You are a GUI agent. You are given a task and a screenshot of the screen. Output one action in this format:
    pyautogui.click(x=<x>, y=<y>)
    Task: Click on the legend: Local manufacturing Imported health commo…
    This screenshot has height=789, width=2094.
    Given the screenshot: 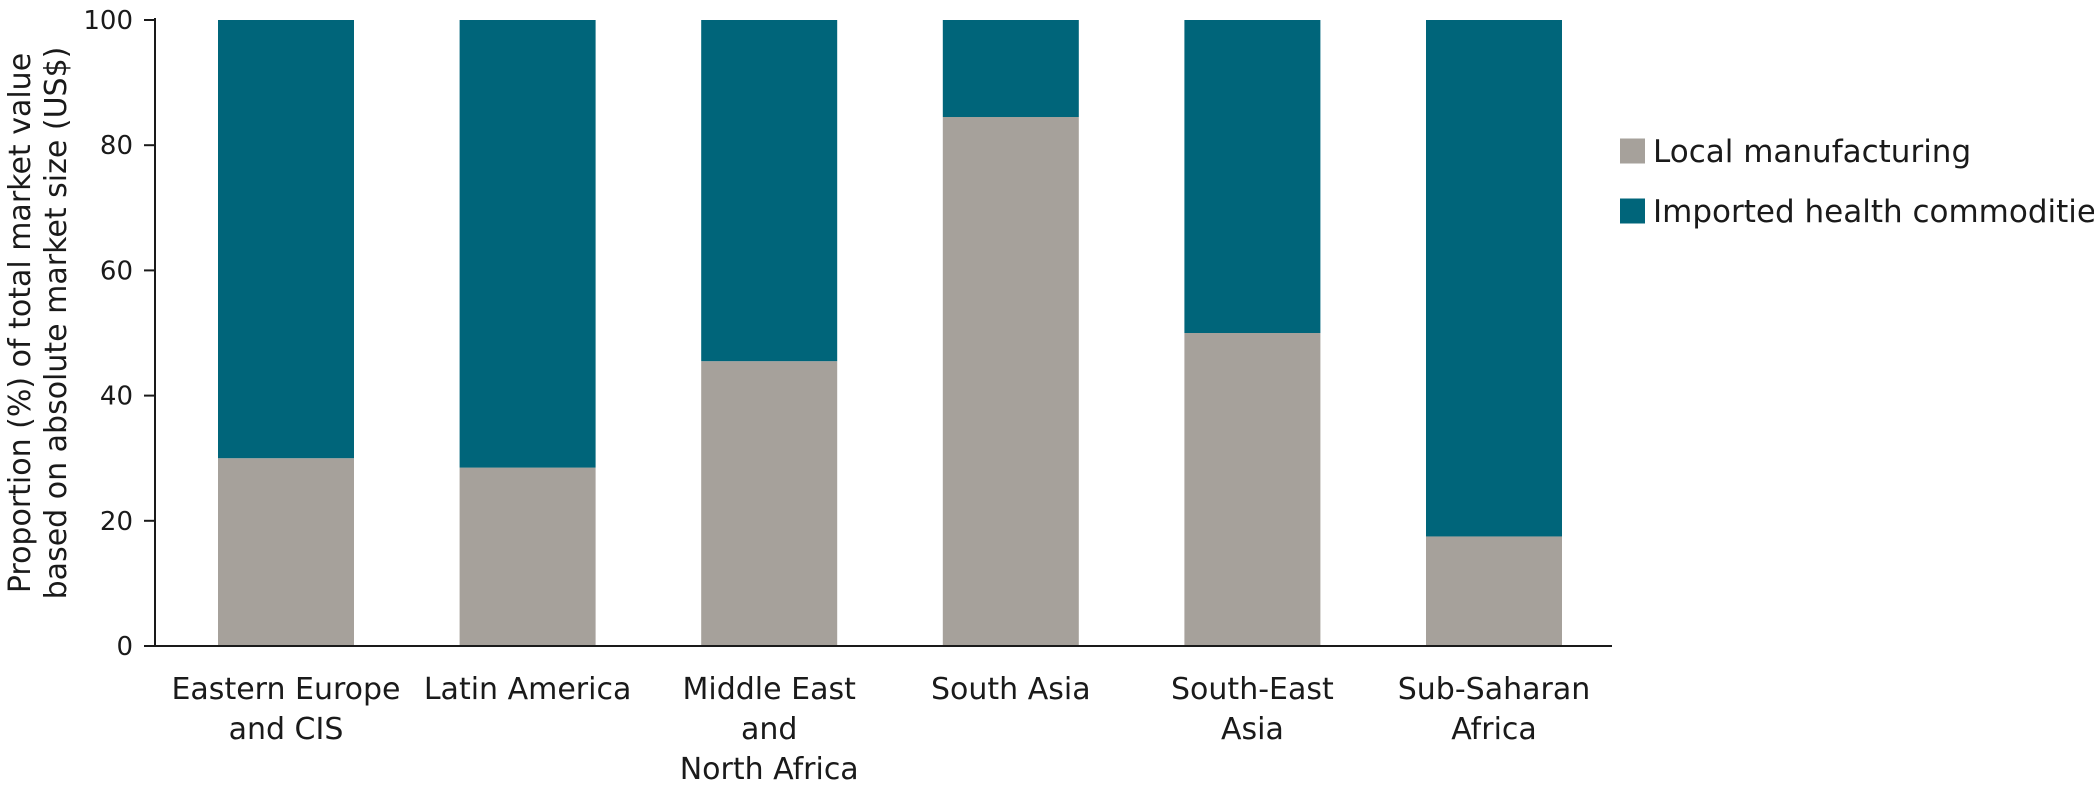 What is the action you would take?
    pyautogui.click(x=1857, y=182)
    